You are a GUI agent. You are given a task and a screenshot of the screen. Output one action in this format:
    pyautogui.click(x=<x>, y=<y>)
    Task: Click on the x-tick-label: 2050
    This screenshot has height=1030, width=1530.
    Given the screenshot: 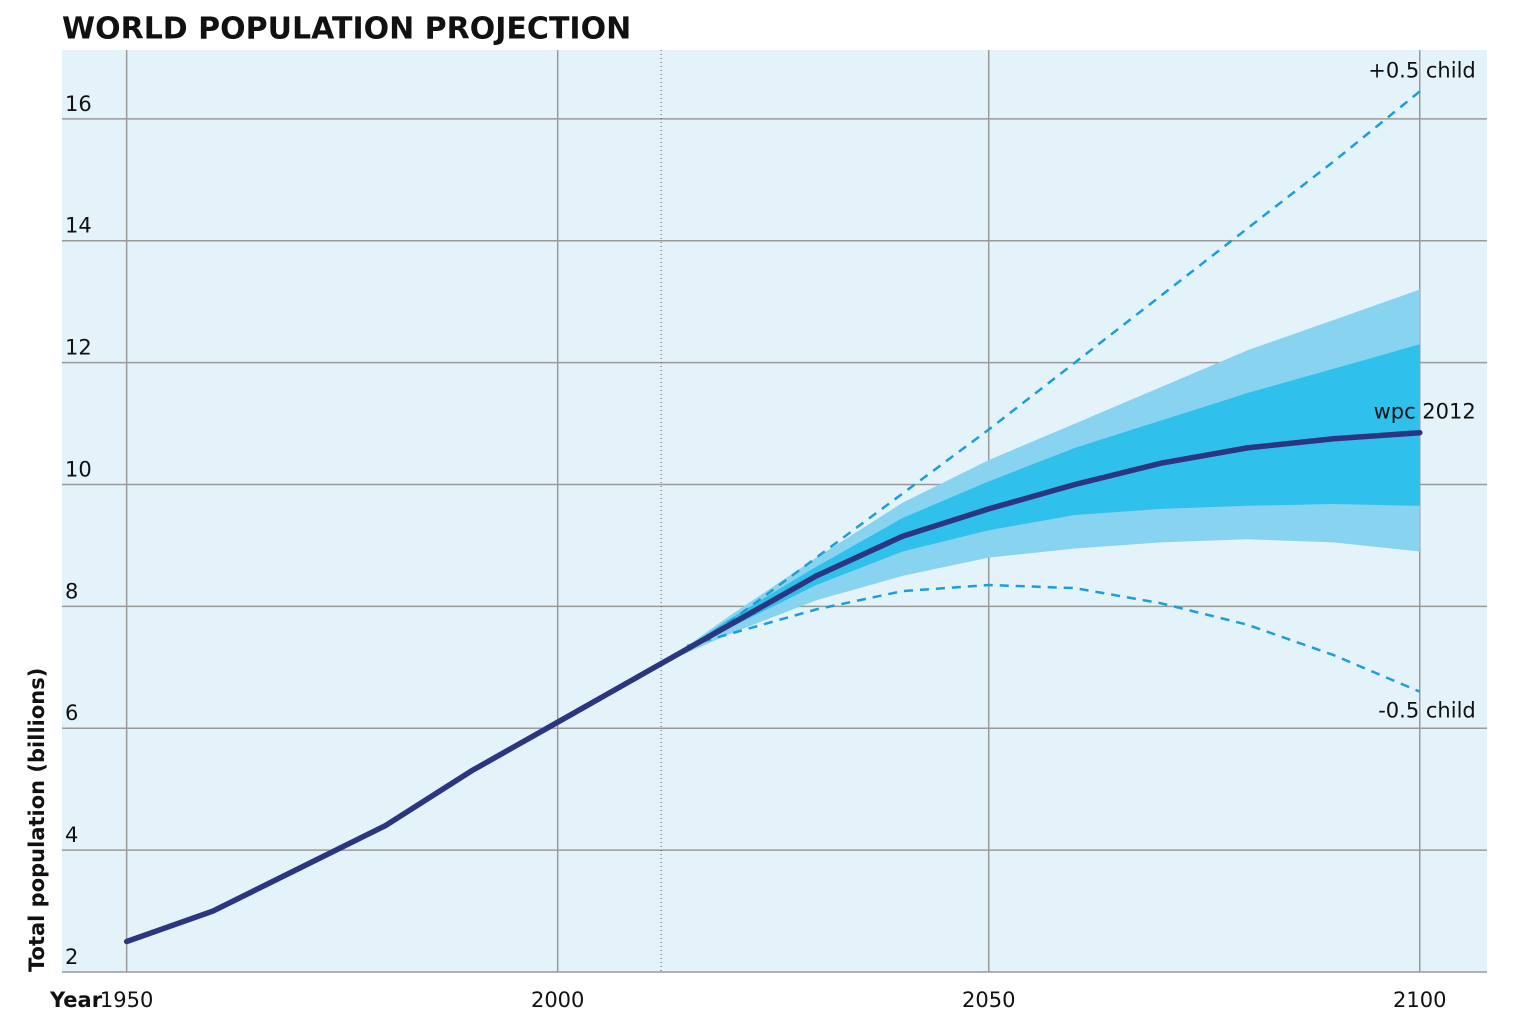 What is the action you would take?
    pyautogui.click(x=988, y=1000)
    